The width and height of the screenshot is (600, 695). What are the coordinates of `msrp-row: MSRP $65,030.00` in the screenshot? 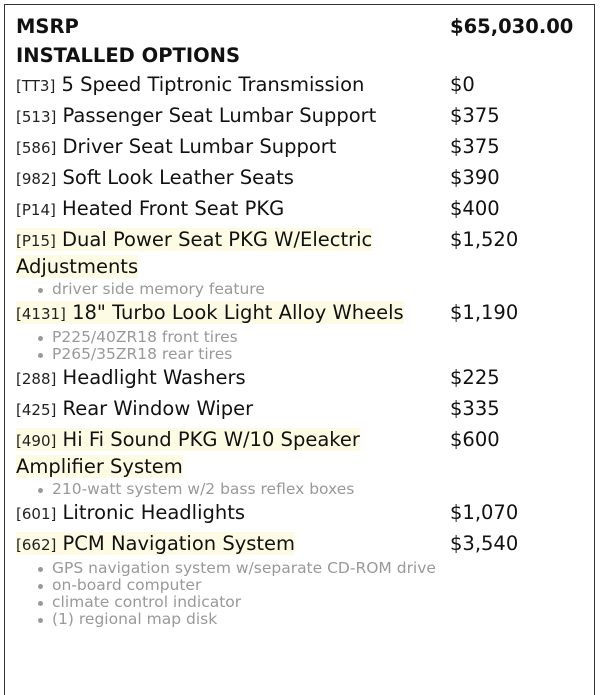 It's located at (301, 26).